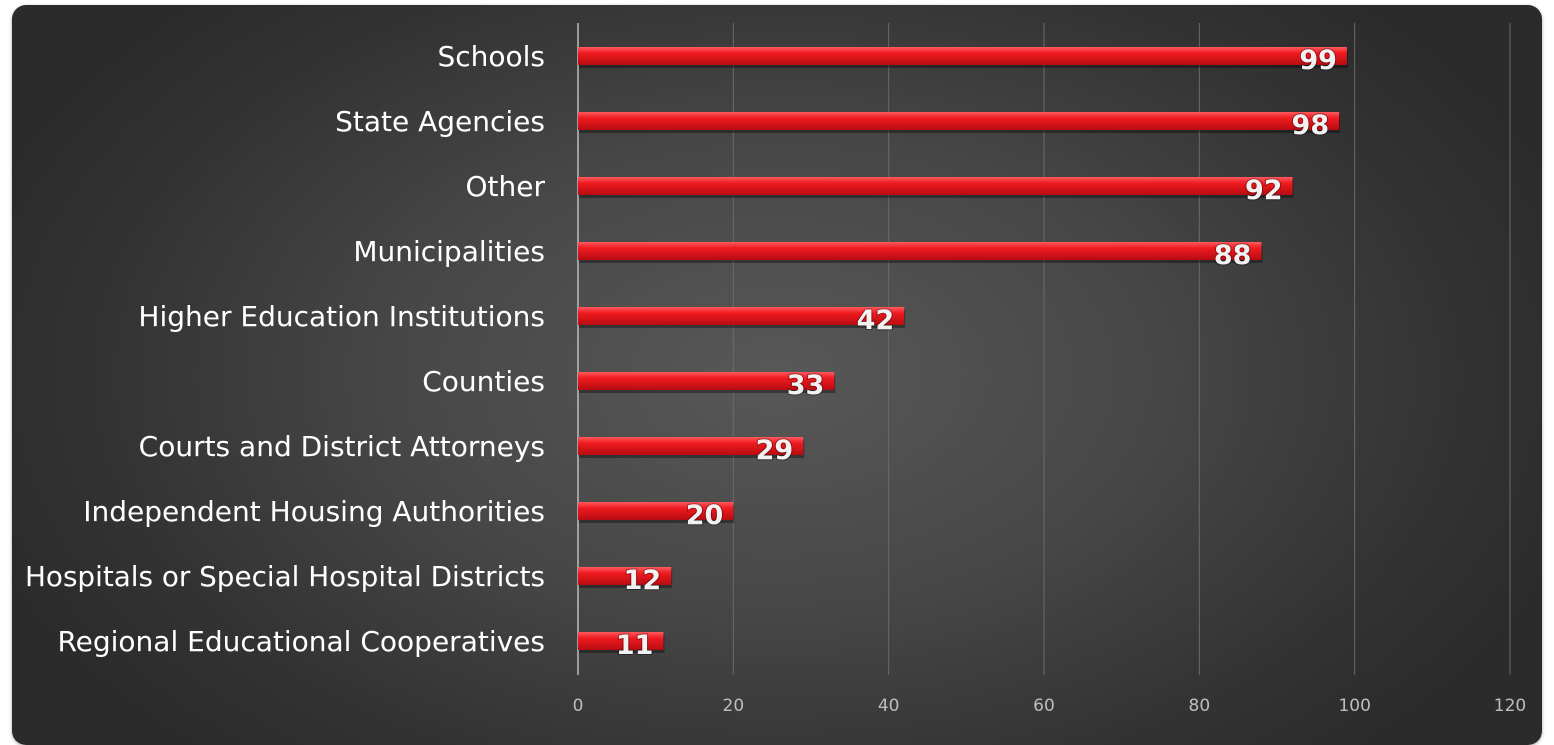 The image size is (1554, 745). Describe the element at coordinates (643, 580) in the screenshot. I see `data-label: 12` at that location.